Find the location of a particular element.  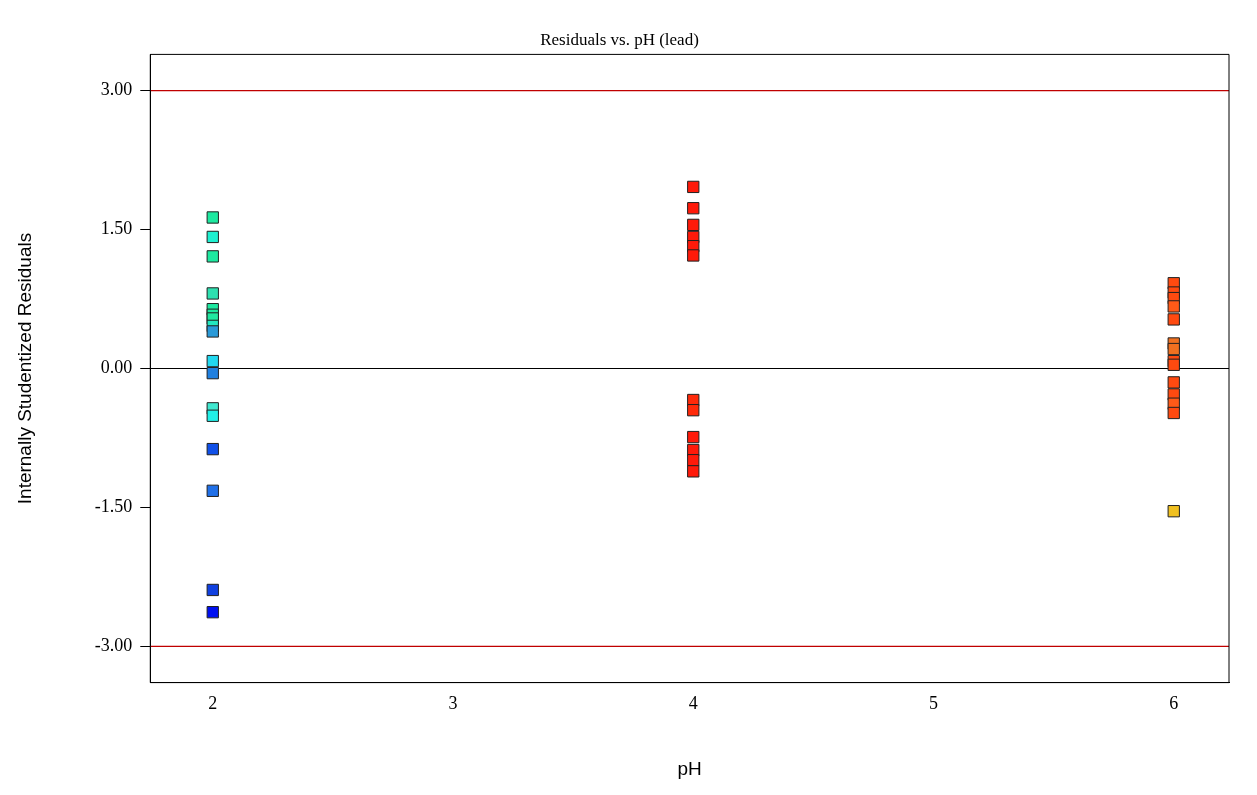

y-tick-label: -1.50 is located at coordinates (113, 506).